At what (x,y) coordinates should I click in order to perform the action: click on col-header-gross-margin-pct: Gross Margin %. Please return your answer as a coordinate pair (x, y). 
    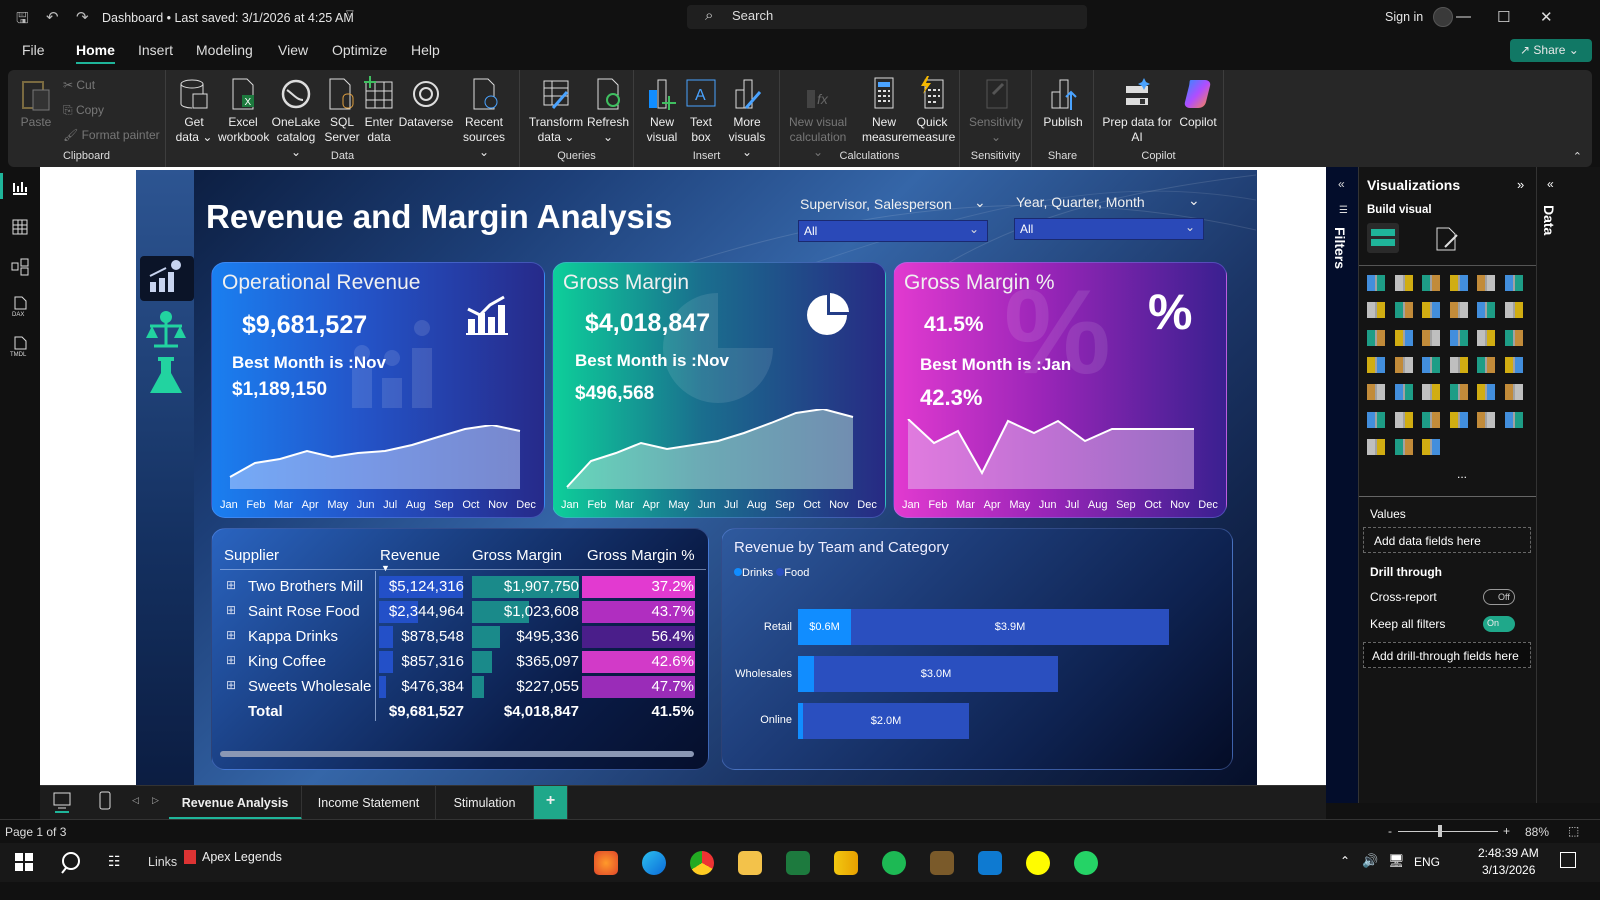
    Looking at the image, I should click on (641, 555).